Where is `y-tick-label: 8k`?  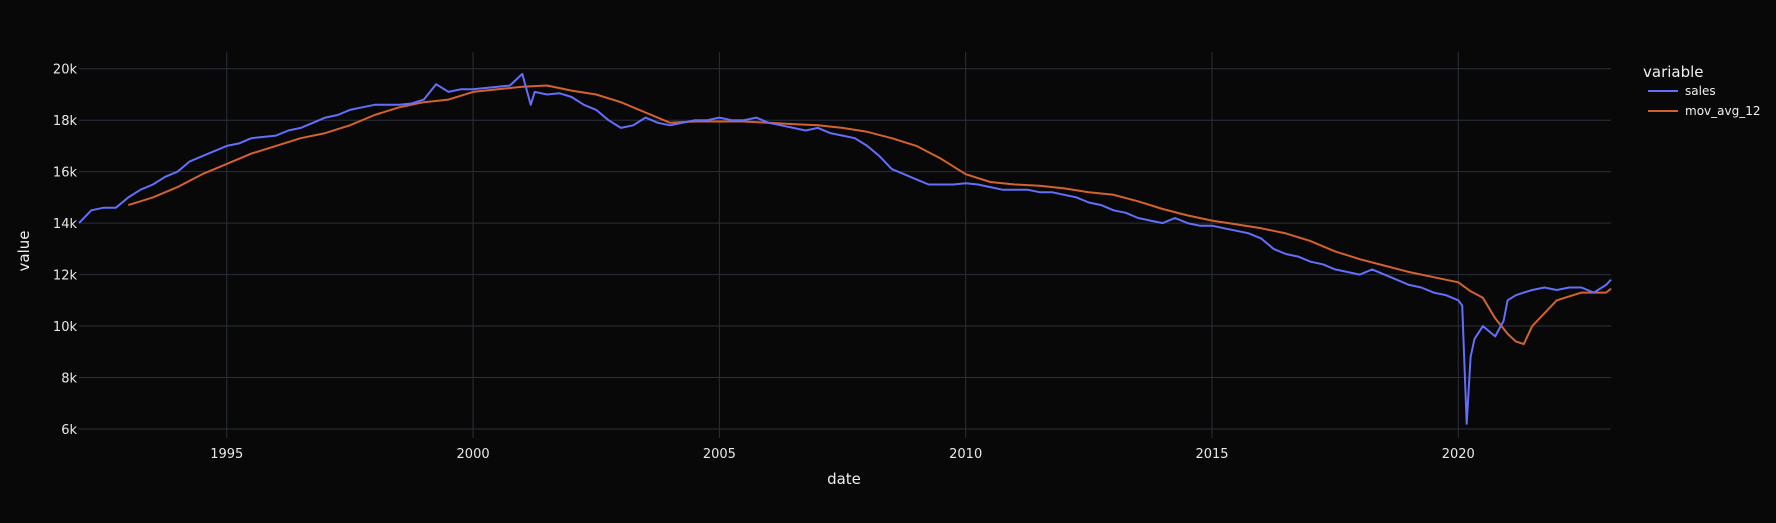 y-tick-label: 8k is located at coordinates (69, 379).